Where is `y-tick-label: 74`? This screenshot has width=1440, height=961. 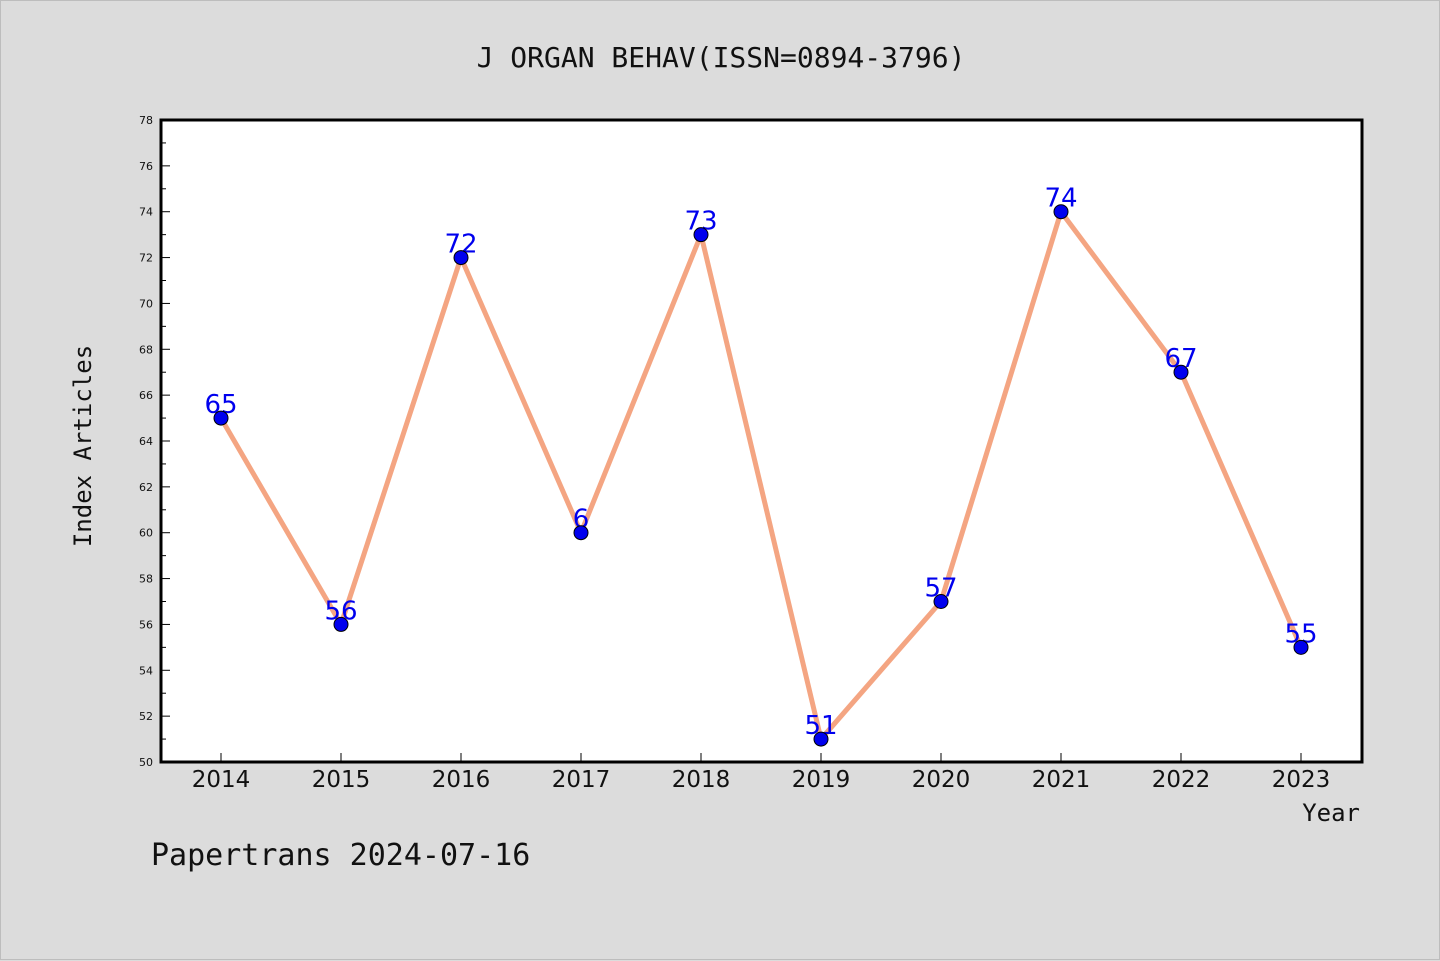
y-tick-label: 74 is located at coordinates (146, 212).